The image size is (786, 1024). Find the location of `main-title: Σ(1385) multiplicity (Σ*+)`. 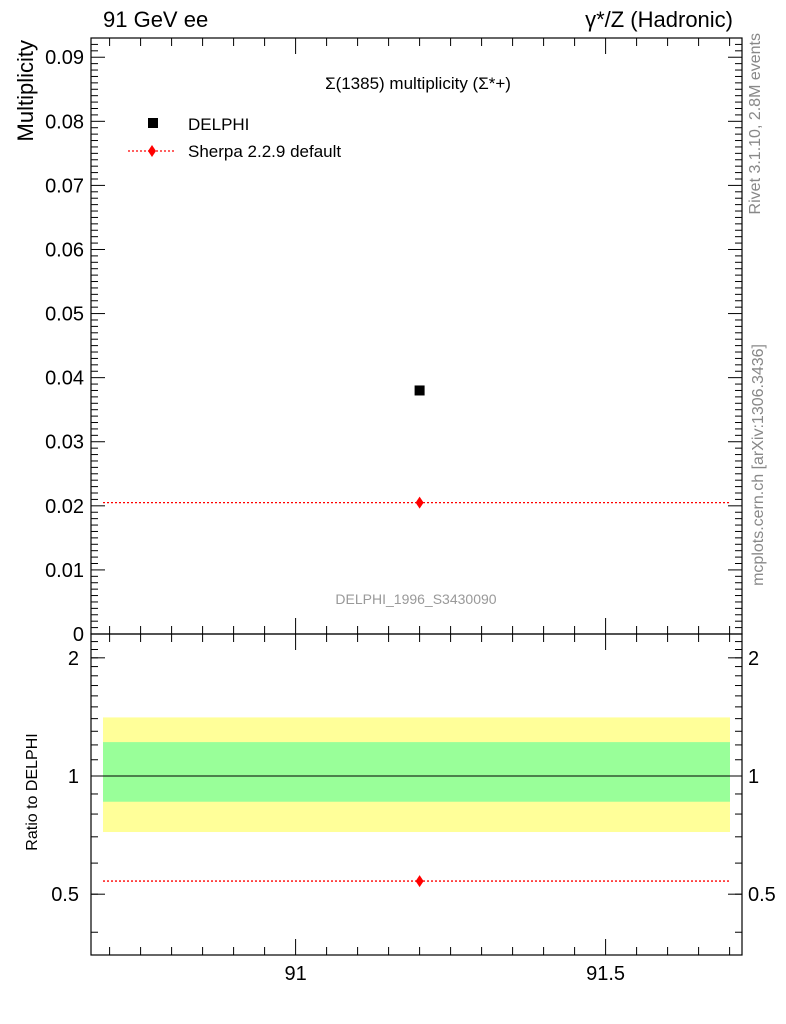

main-title: Σ(1385) multiplicity (Σ*+) is located at coordinates (418, 83).